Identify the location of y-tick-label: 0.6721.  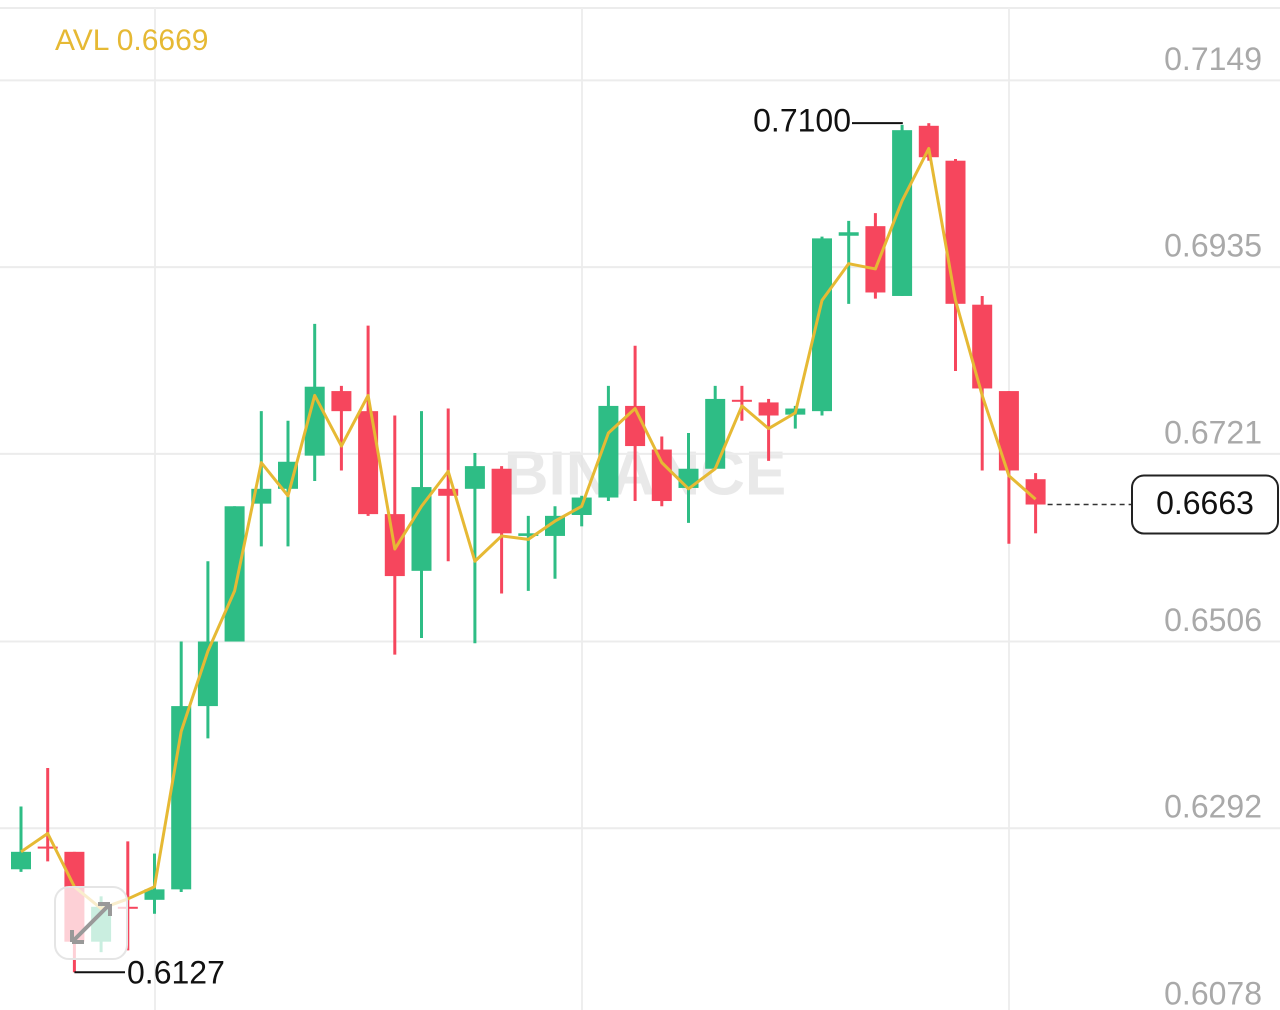
(1213, 432).